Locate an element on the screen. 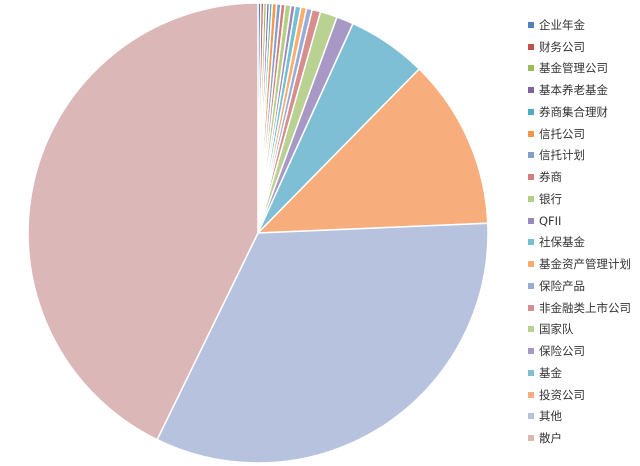 This screenshot has width=640, height=466. legend-item-16: 基金 is located at coordinates (583, 373).